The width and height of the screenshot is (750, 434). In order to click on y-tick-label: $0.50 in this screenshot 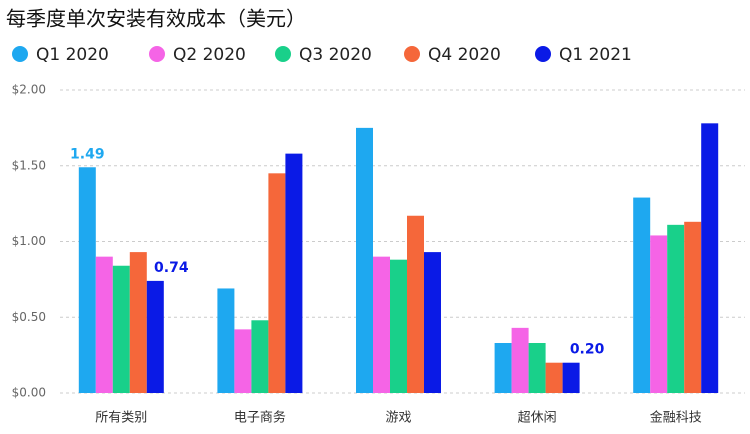, I will do `click(29, 317)`.